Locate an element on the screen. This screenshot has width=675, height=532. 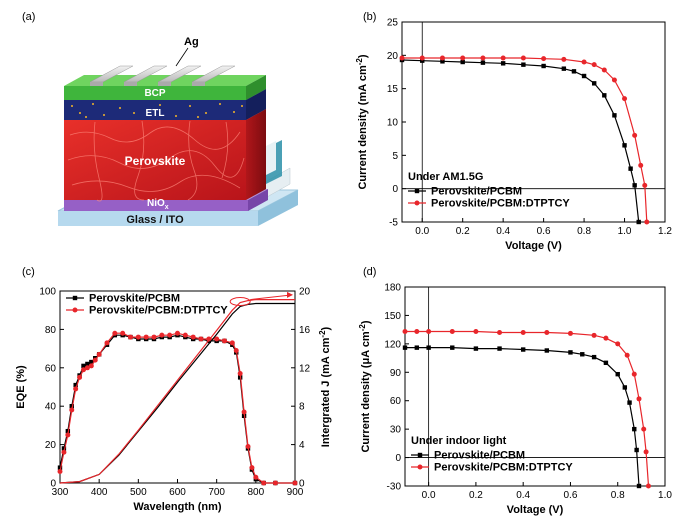
y2-tick-label: 12 is located at coordinates (305, 368).